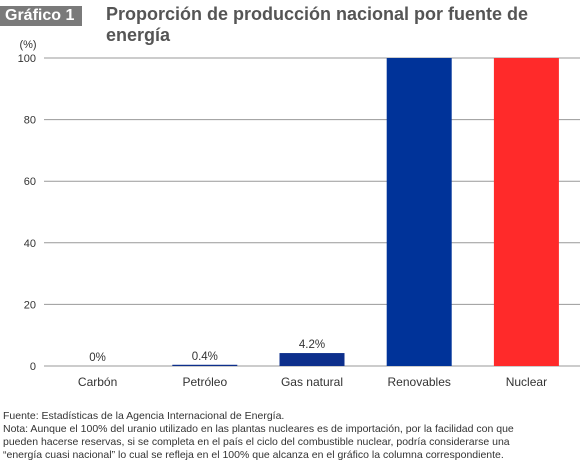 The height and width of the screenshot is (463, 584). I want to click on y-axis-label: (%), so click(27, 45).